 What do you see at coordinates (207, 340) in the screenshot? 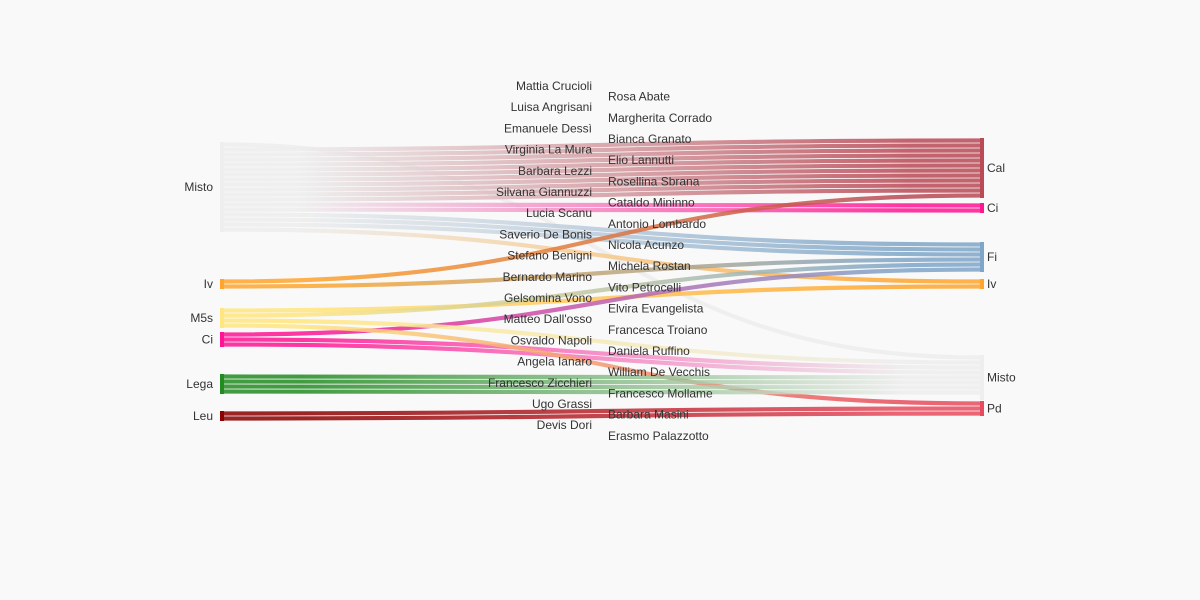
I see `left-node-label-ci: Ci` at bounding box center [207, 340].